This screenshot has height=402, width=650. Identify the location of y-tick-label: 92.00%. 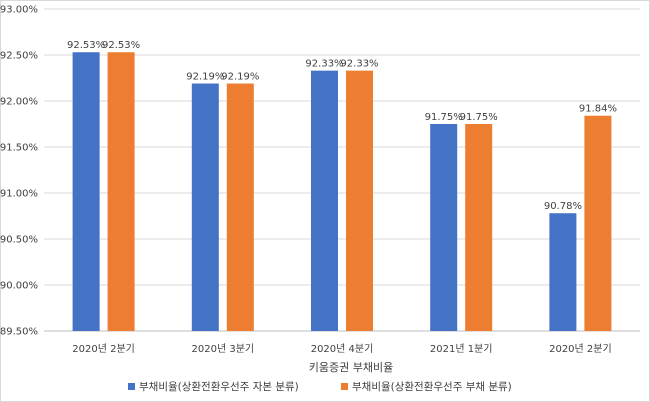
(19, 102).